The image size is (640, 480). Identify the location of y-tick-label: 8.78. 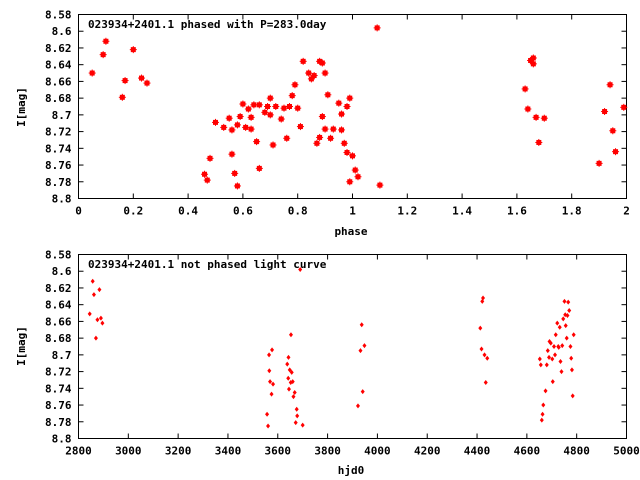
(58, 422).